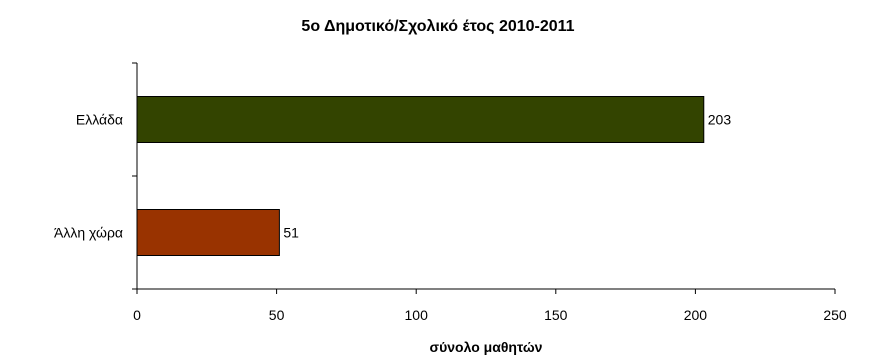 The height and width of the screenshot is (360, 876). Describe the element at coordinates (417, 315) in the screenshot. I see `x-tick-label: 100` at that location.